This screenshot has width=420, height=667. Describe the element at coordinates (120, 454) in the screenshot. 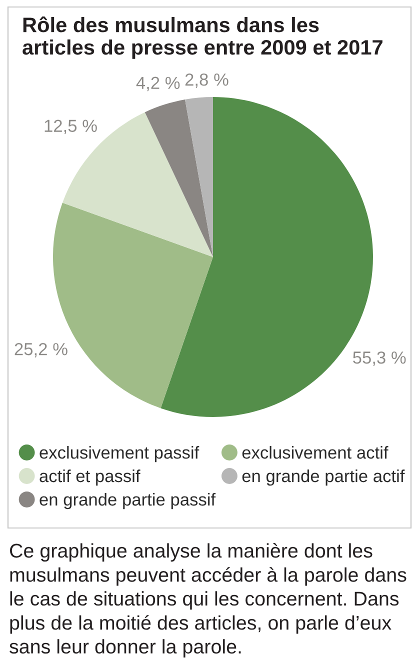

I see `legend-label: exclusivement passif` at that location.